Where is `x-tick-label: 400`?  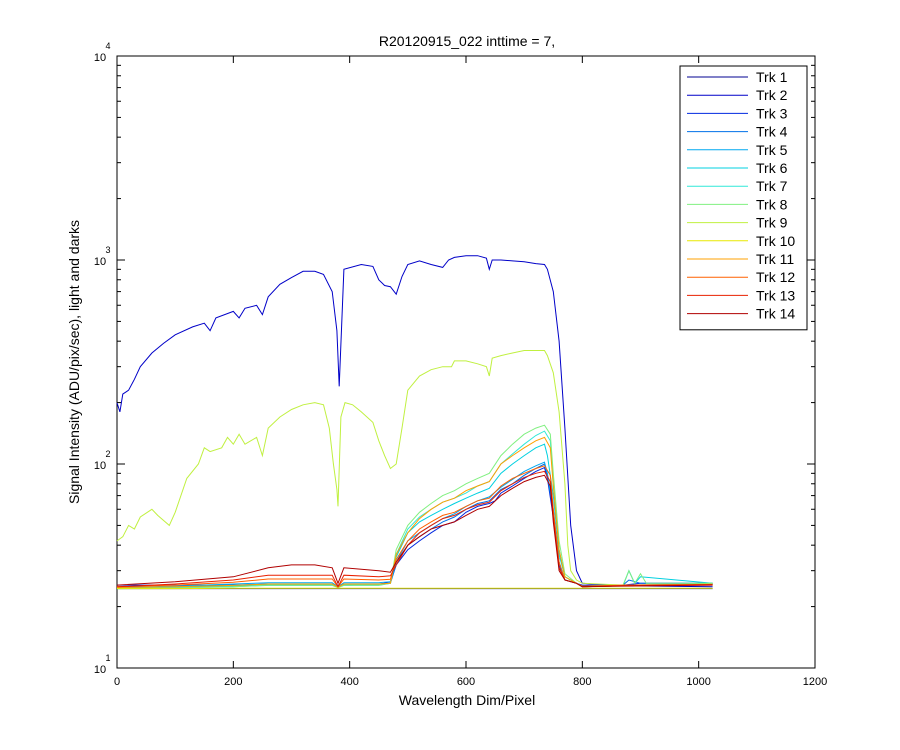 x-tick-label: 400 is located at coordinates (349, 682).